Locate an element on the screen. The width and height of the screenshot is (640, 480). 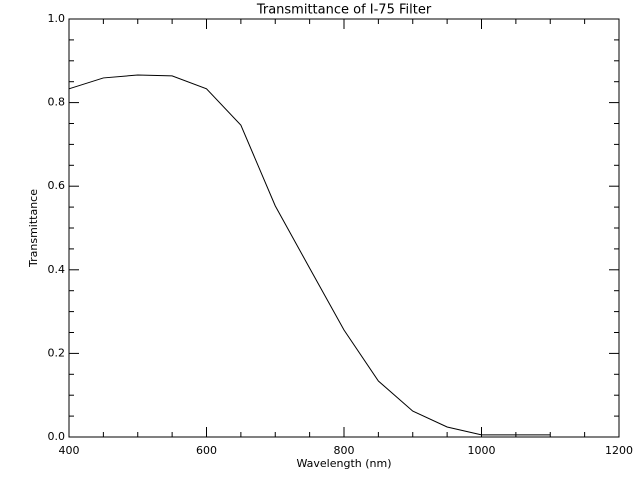
y-tick-label: 0.2 is located at coordinates (57, 352).